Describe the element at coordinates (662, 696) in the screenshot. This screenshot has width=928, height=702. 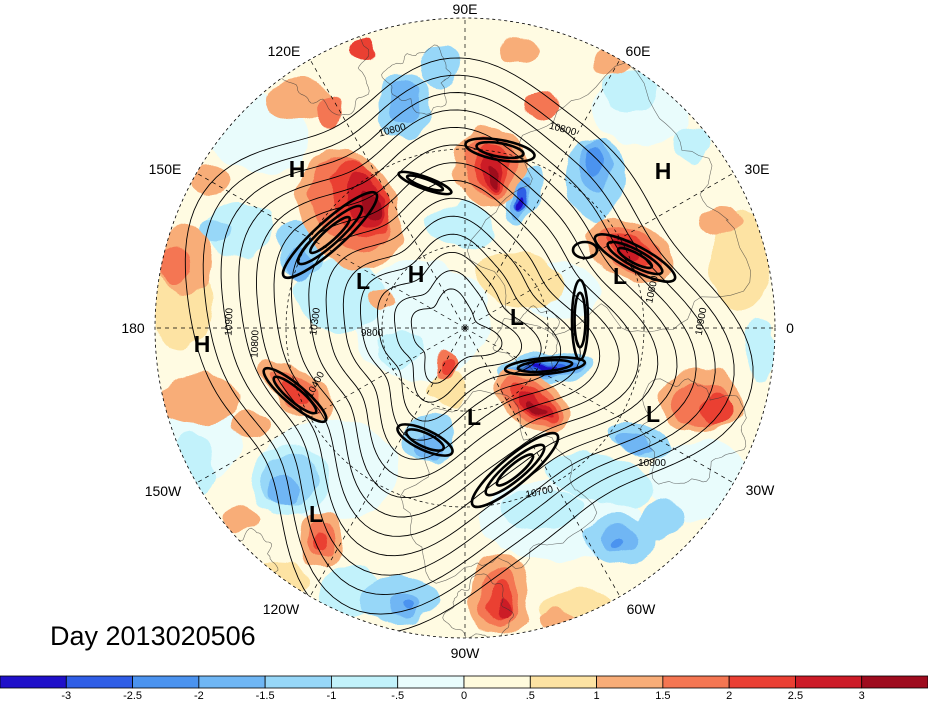
I see `colorbar-tick-label: 1.5` at that location.